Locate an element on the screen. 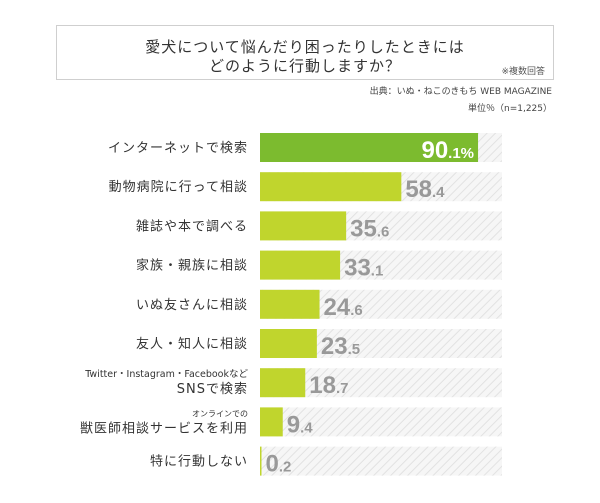  value-label: 18.7 is located at coordinates (328, 385).